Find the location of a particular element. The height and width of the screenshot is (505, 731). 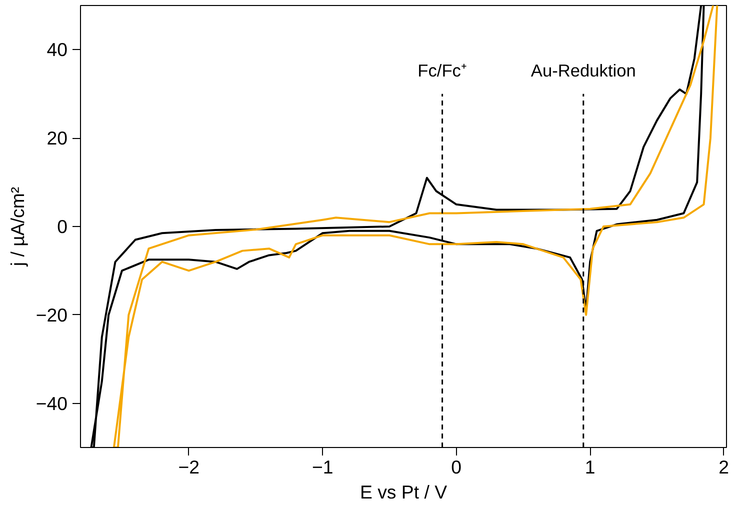

x-axis-title: E vs Pt / V is located at coordinates (404, 492).